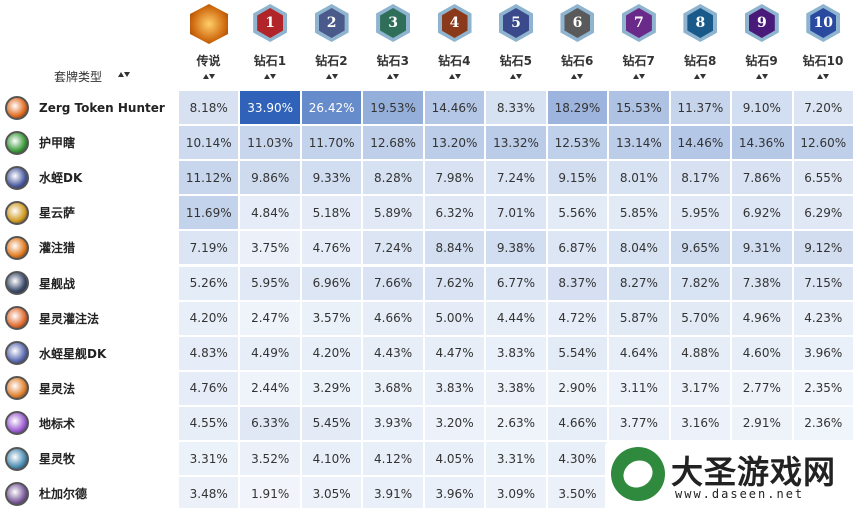 This screenshot has height=508, width=854. Describe the element at coordinates (102, 107) in the screenshot. I see `deck-name-text: Zerg Token Hunter` at that location.